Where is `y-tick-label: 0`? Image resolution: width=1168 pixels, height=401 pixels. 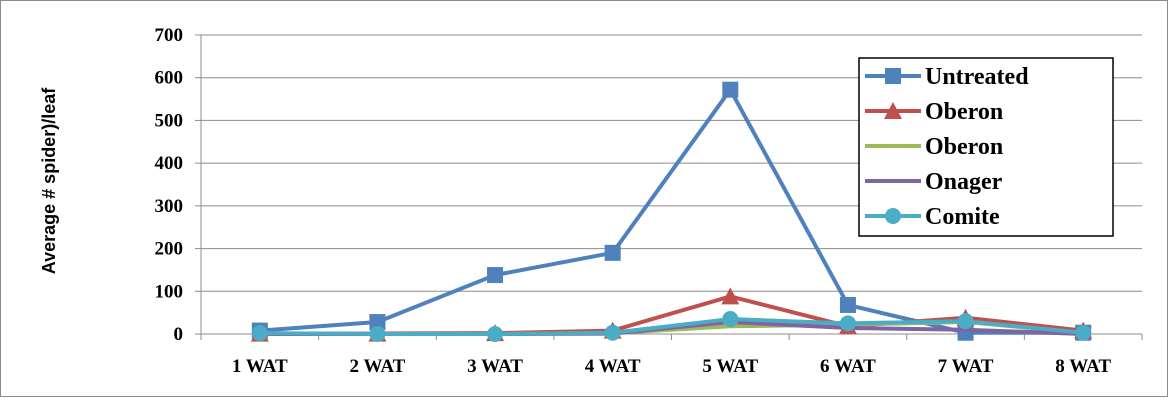
y-tick-label: 0 is located at coordinates (179, 334).